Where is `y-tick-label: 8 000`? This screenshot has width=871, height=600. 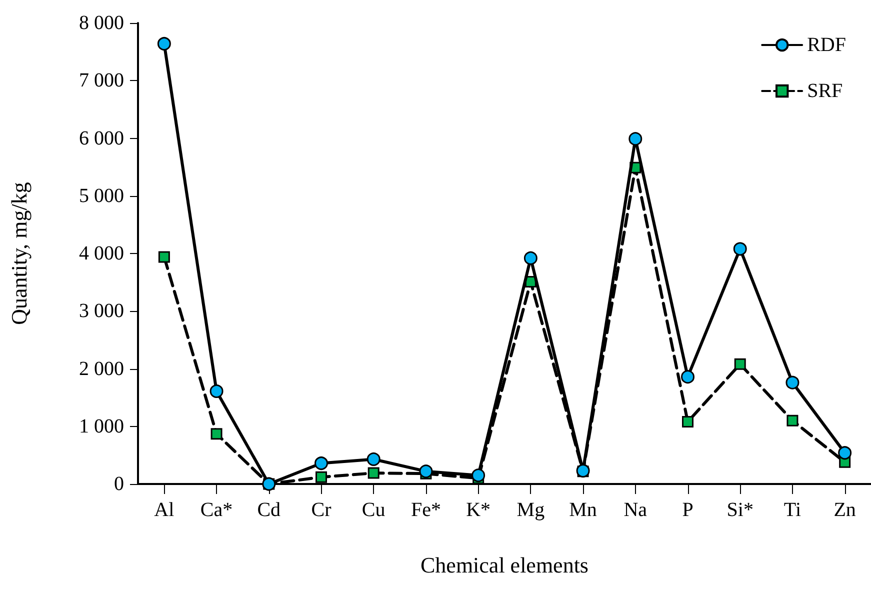 y-tick-label: 8 000 is located at coordinates (101, 23).